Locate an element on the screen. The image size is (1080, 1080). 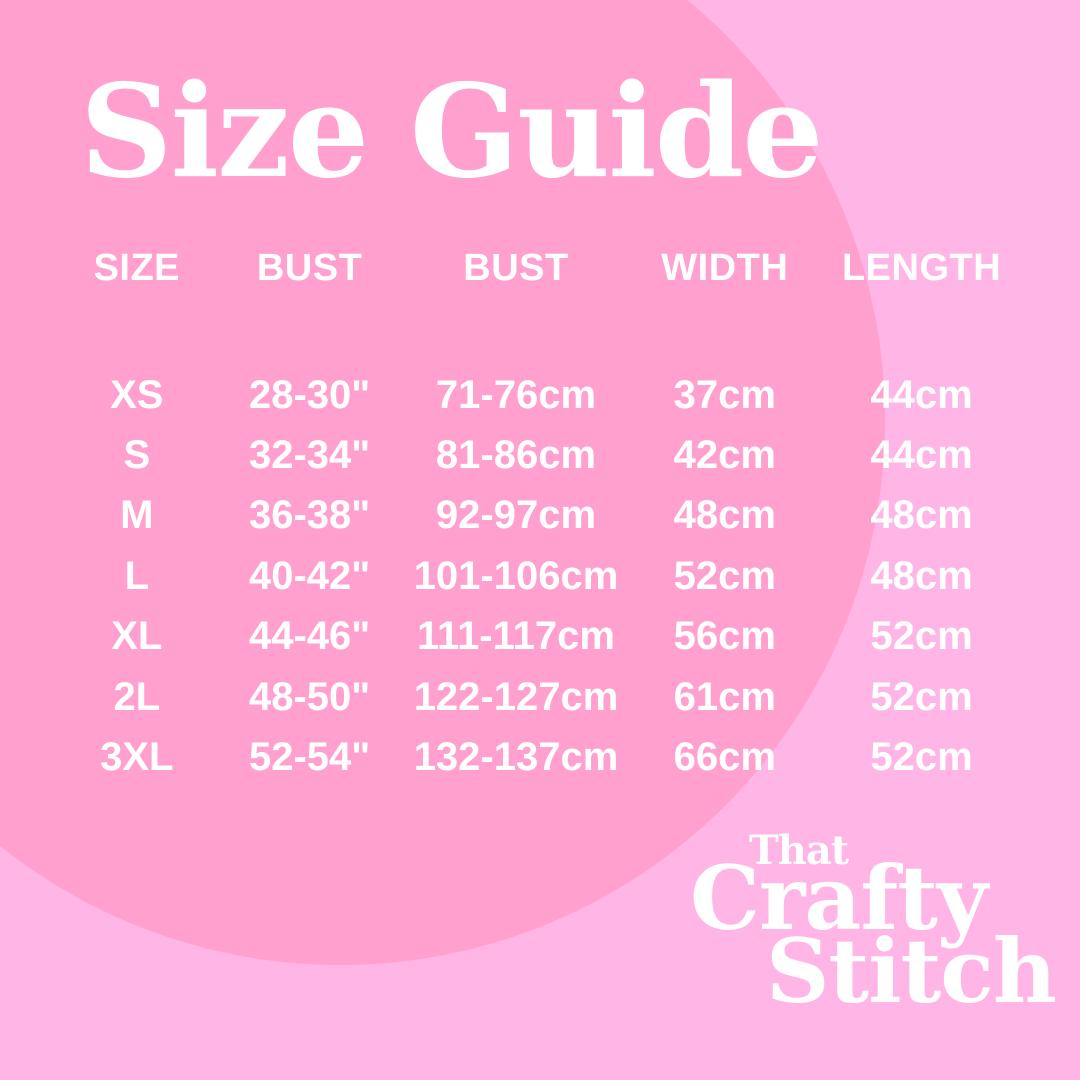
bust-cm: 81-86cm is located at coordinates (516, 455).